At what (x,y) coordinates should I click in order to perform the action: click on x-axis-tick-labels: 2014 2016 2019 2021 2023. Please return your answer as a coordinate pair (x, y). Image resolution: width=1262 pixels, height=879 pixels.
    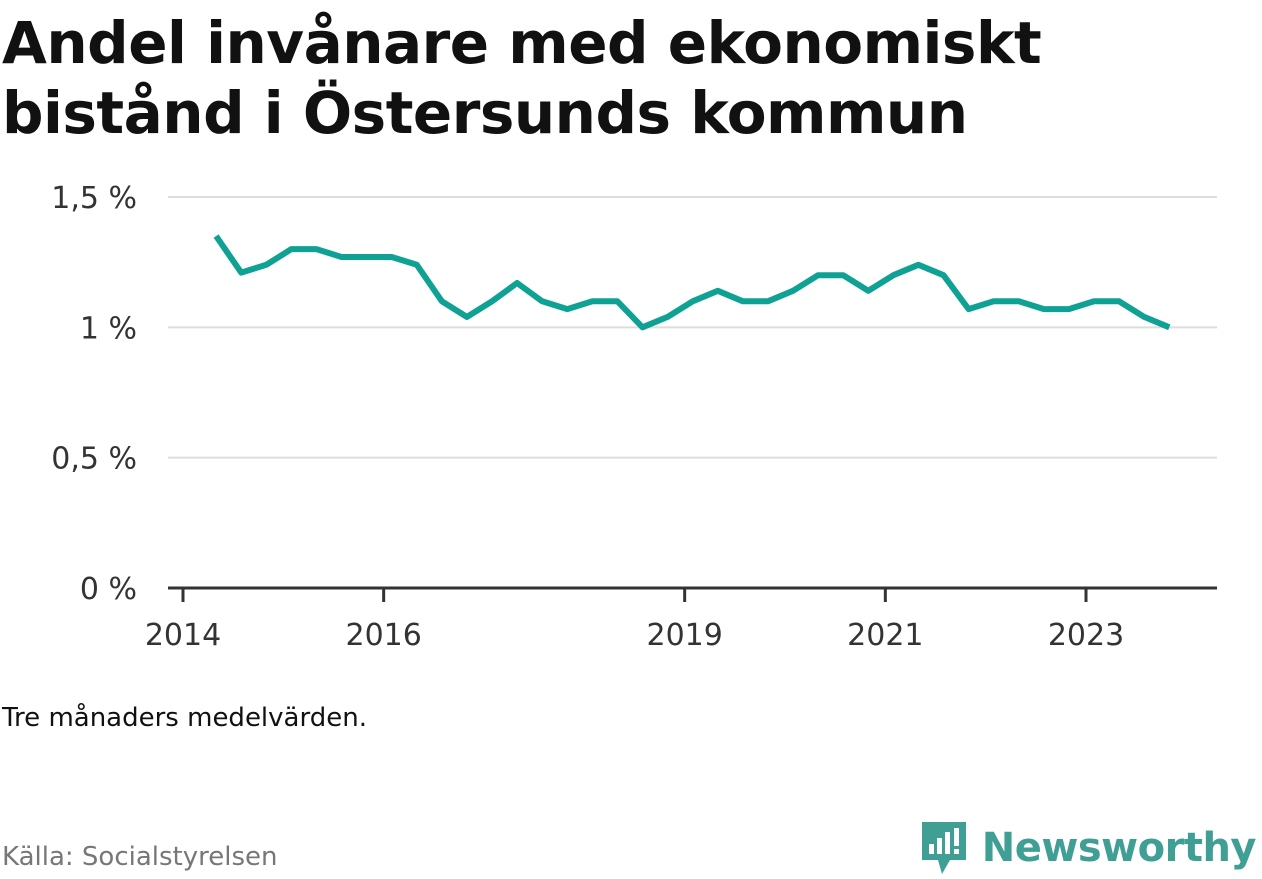
    Looking at the image, I should click on (634, 620).